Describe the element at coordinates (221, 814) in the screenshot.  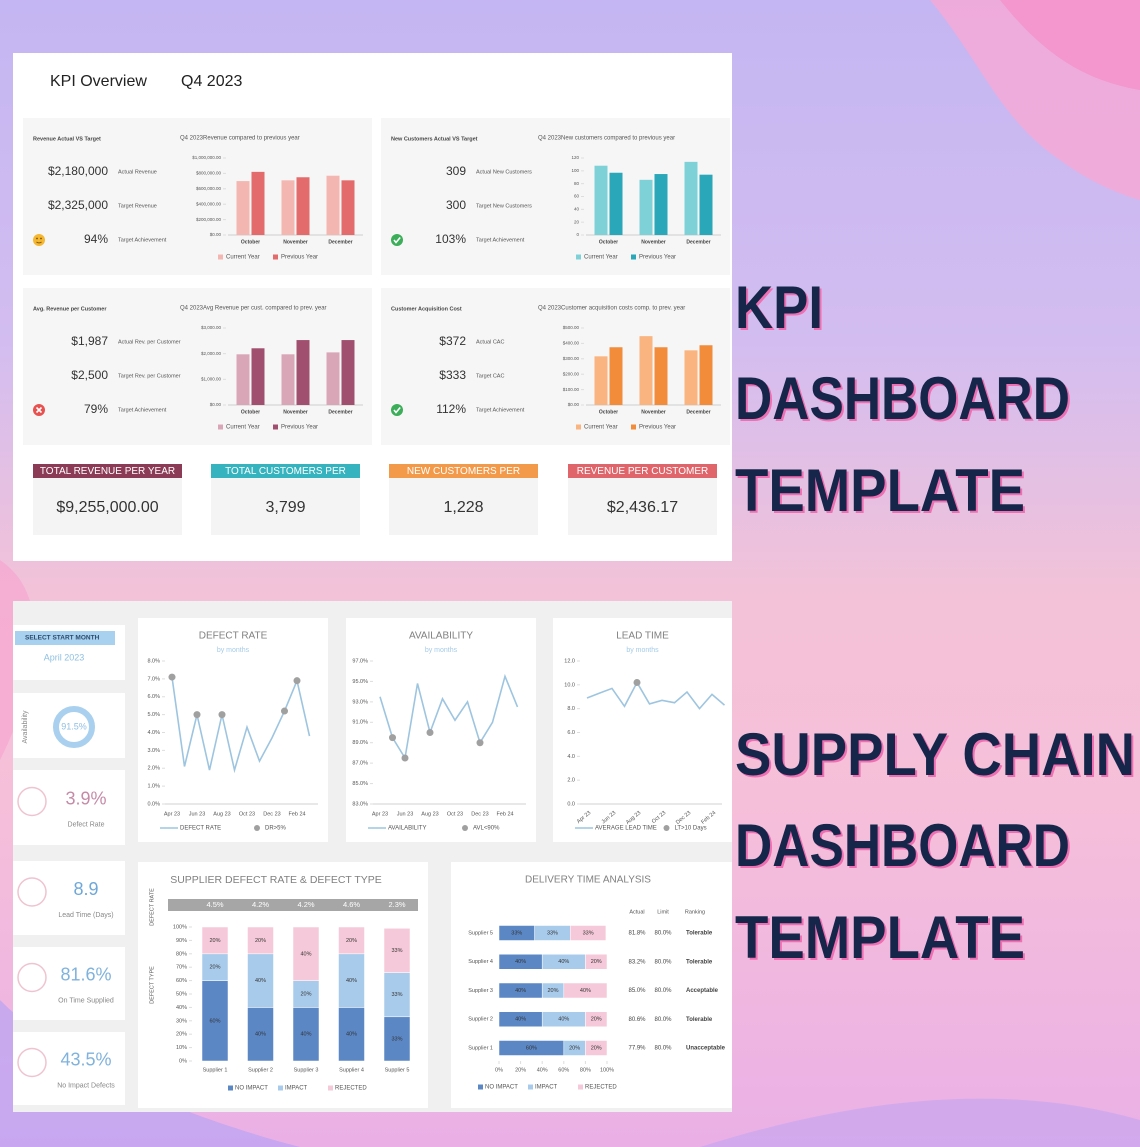
I see `x-tick-label: Aug 23` at that location.